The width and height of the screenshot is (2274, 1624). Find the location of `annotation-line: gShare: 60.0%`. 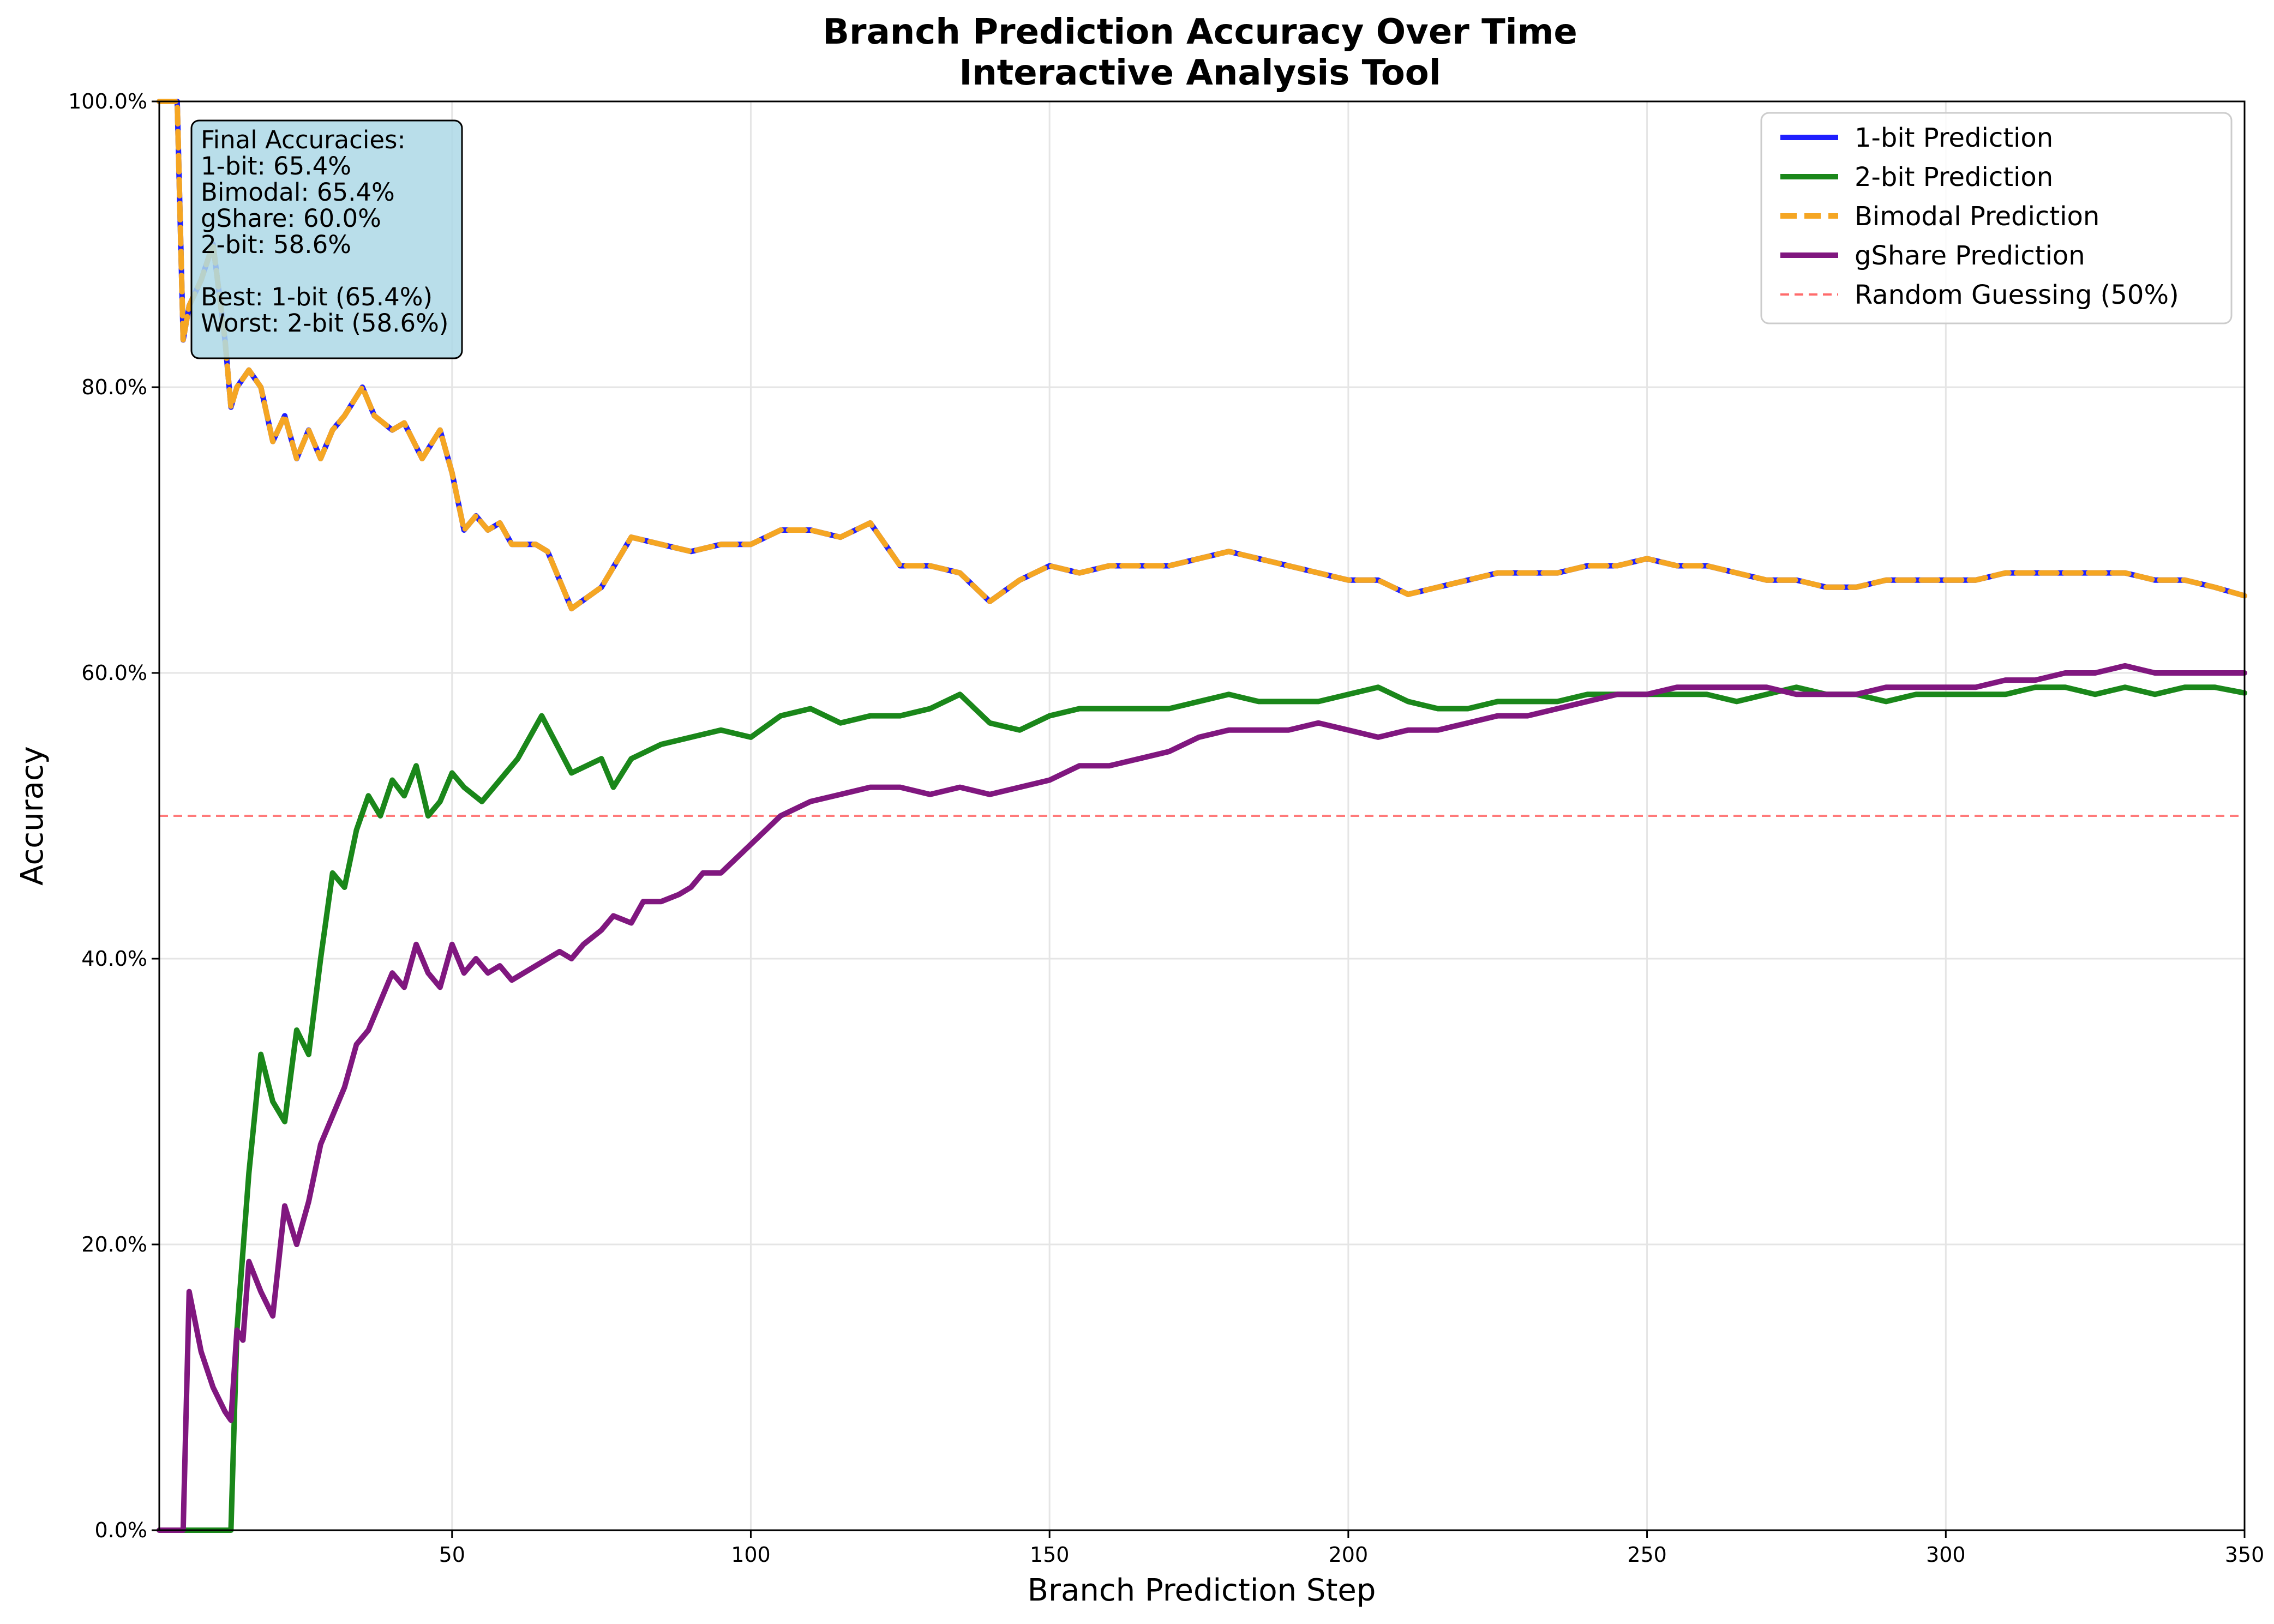

annotation-line: gShare: 60.0% is located at coordinates (291, 218).